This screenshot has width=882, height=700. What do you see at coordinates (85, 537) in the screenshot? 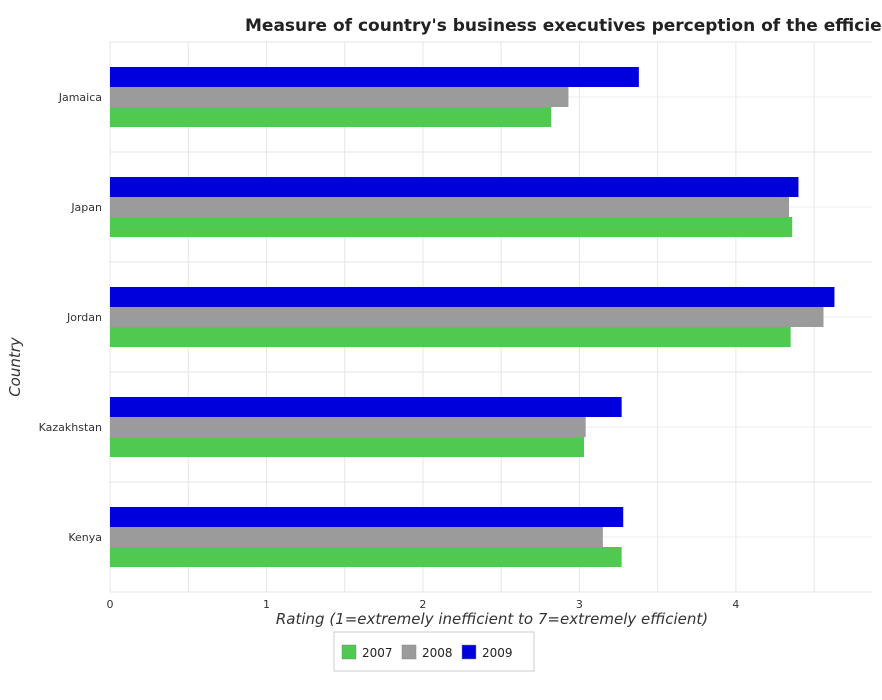
I see `y-tick-label: Kenya` at bounding box center [85, 537].